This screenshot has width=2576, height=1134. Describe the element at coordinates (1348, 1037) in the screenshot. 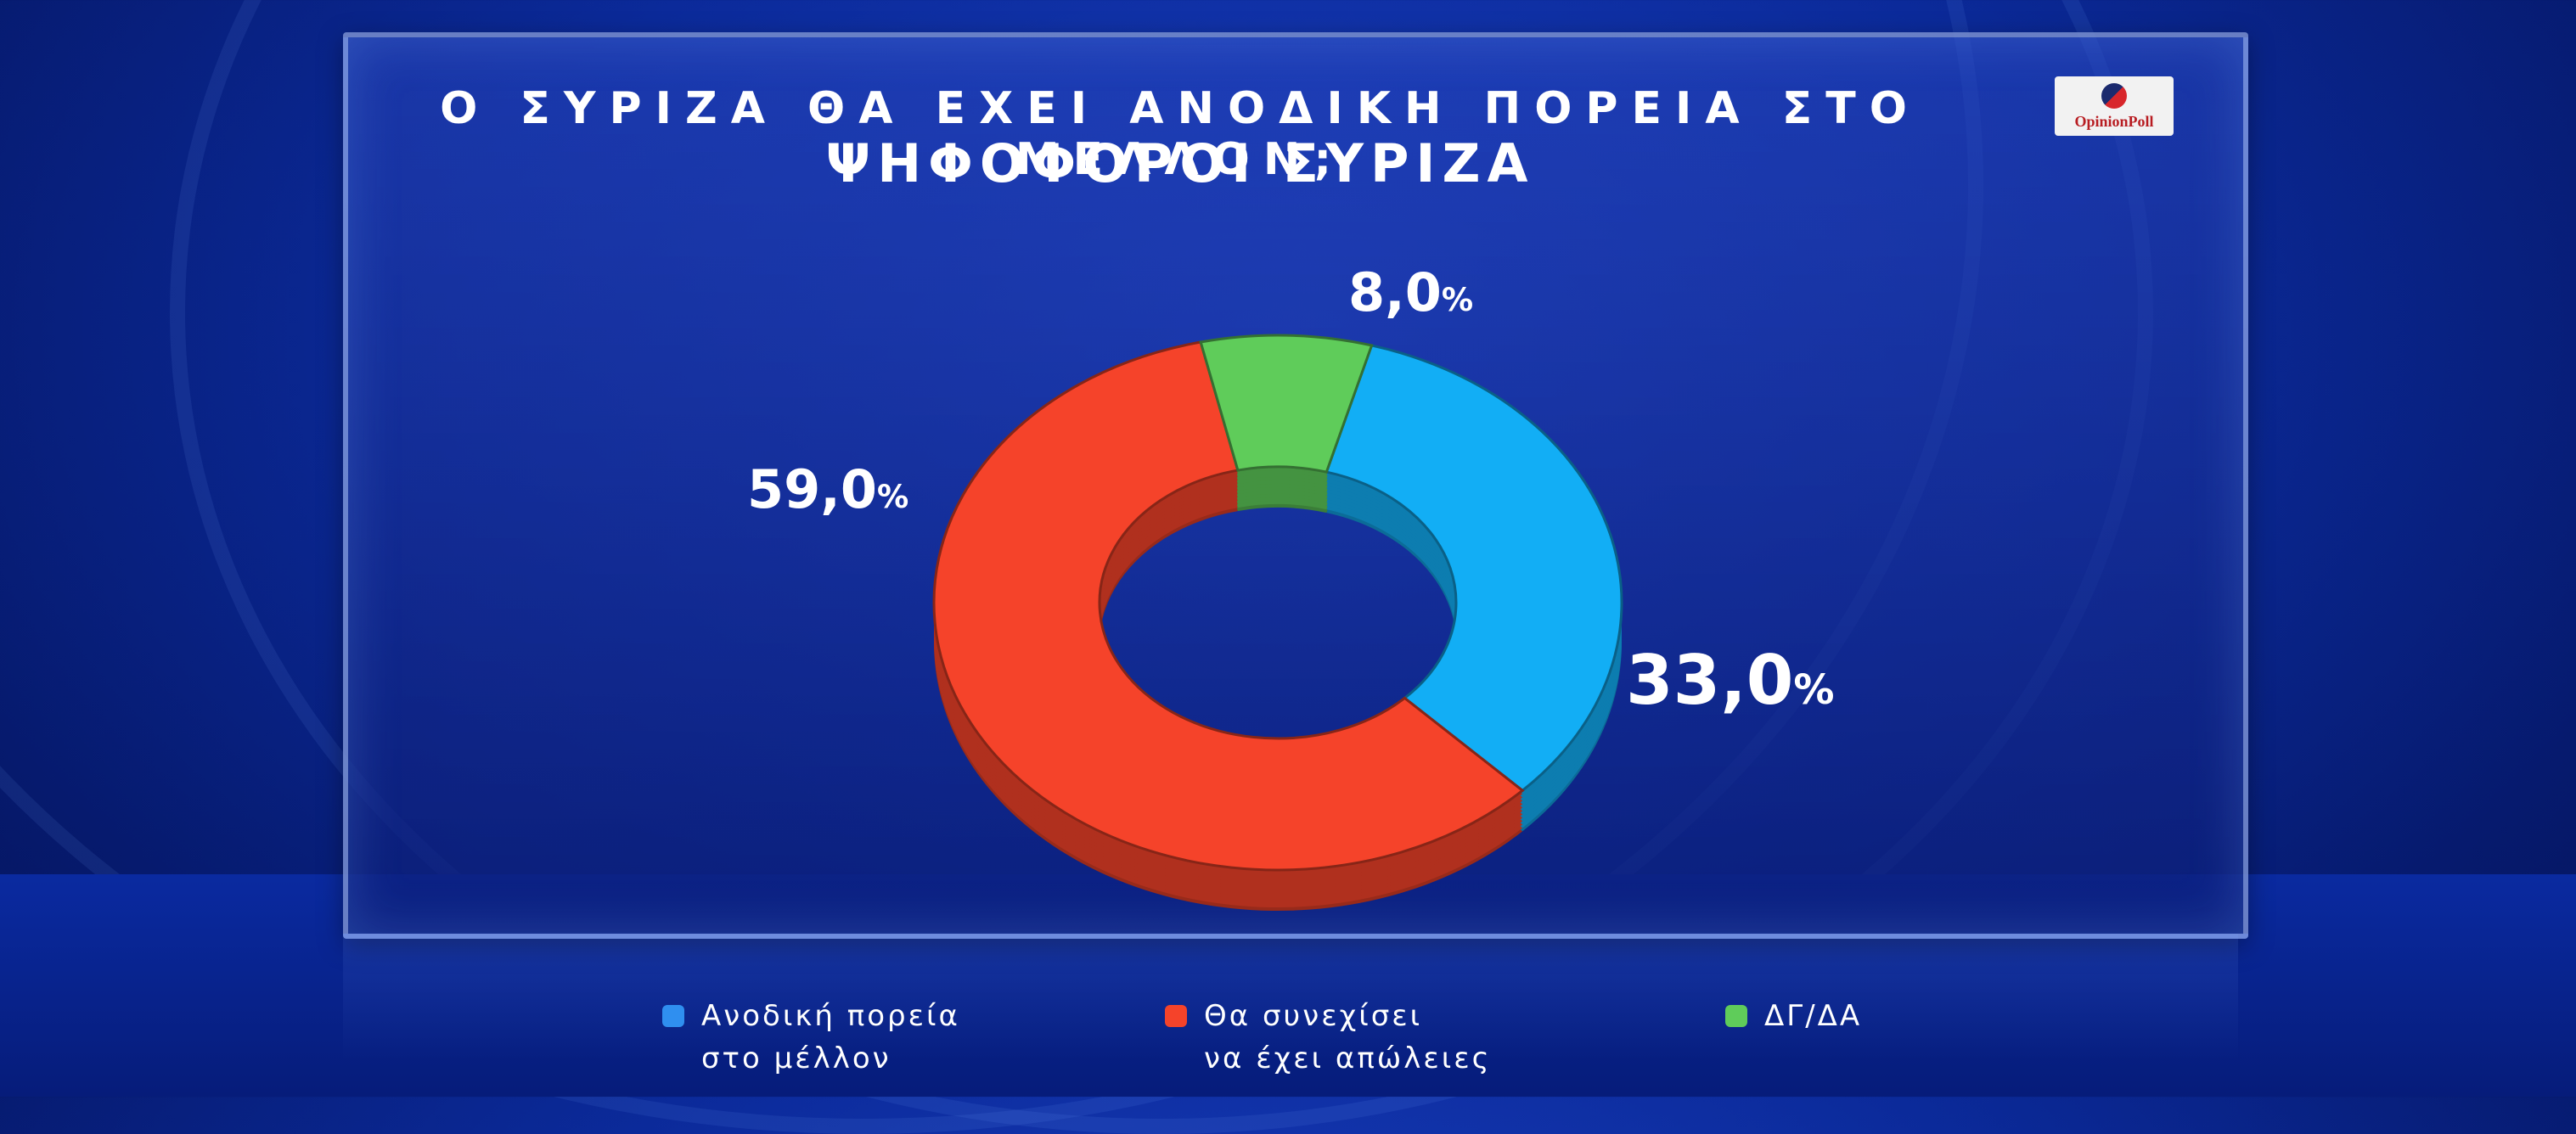

I see `legend-label: Θα συνεχίσει να έχει απώλειες` at that location.